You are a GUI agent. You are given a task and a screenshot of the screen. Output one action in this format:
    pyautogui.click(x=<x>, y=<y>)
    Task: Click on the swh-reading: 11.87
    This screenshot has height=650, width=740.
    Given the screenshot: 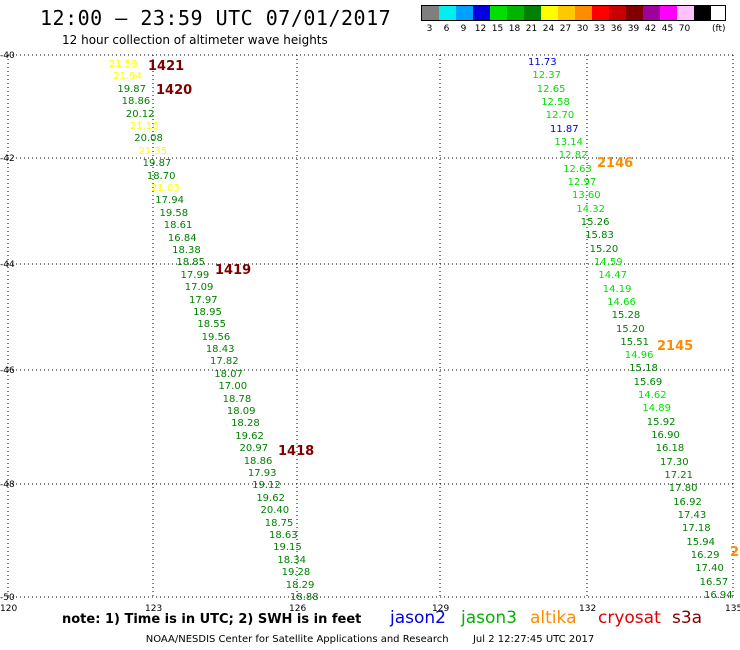 What is the action you would take?
    pyautogui.click(x=564, y=129)
    